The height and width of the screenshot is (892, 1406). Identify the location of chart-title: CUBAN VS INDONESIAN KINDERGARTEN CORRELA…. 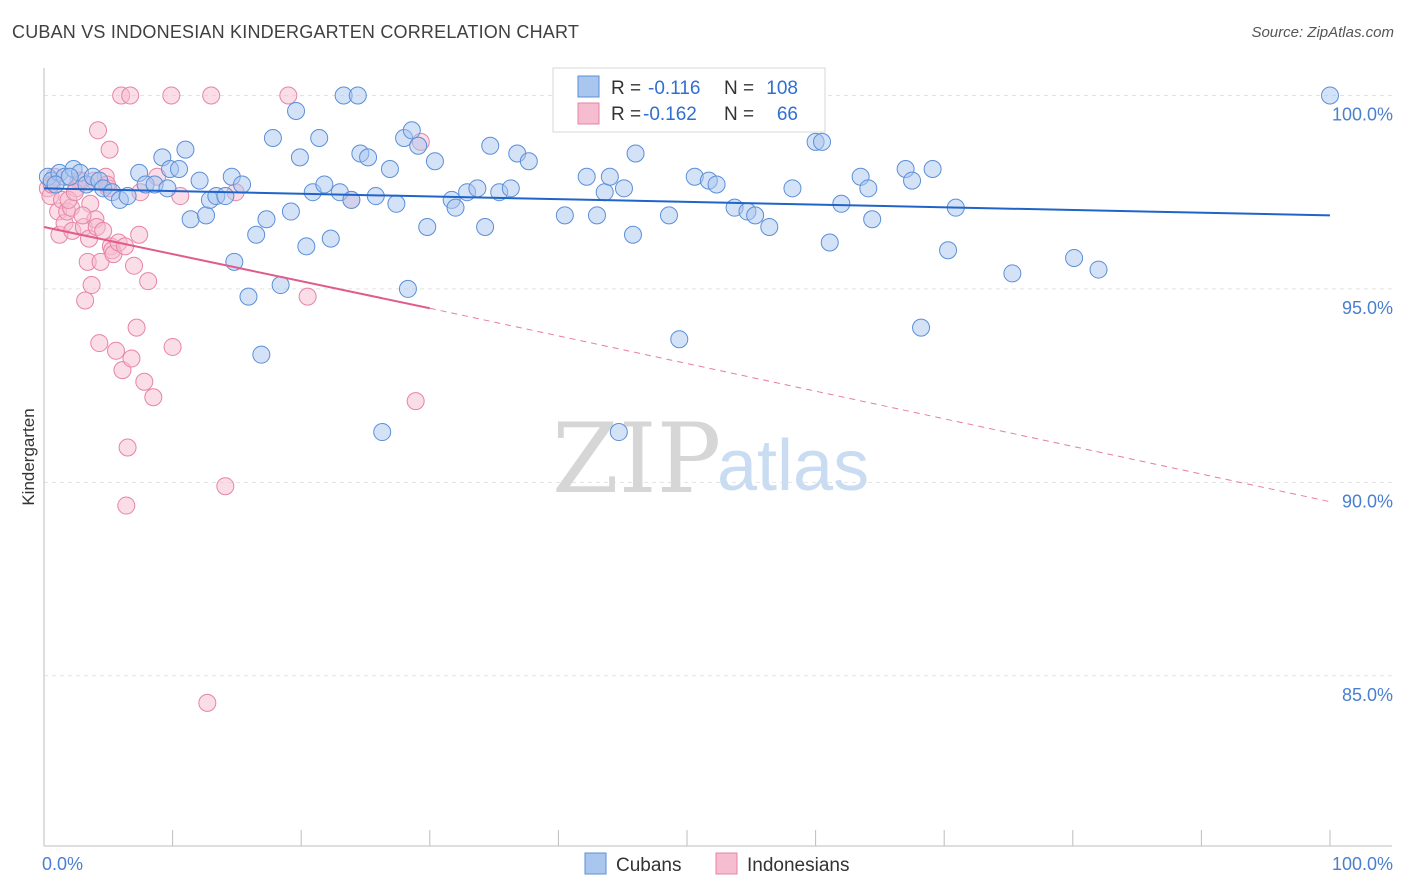
(296, 32).